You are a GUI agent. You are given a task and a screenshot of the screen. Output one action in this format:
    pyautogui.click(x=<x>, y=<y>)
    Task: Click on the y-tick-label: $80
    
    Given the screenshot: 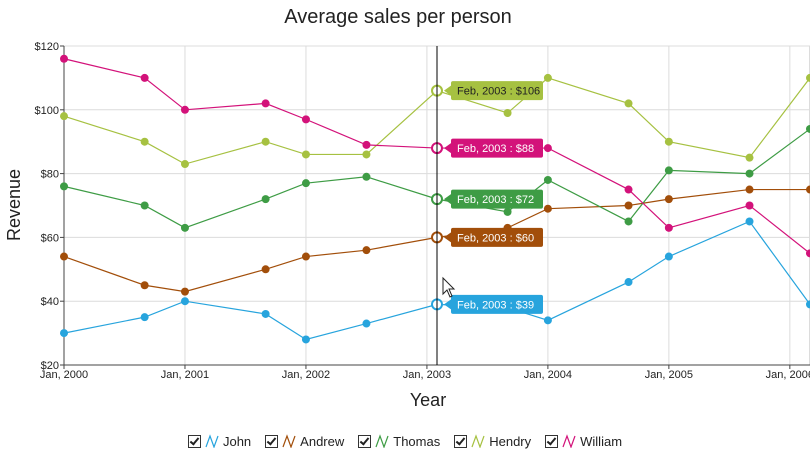 What is the action you would take?
    pyautogui.click(x=50, y=175)
    